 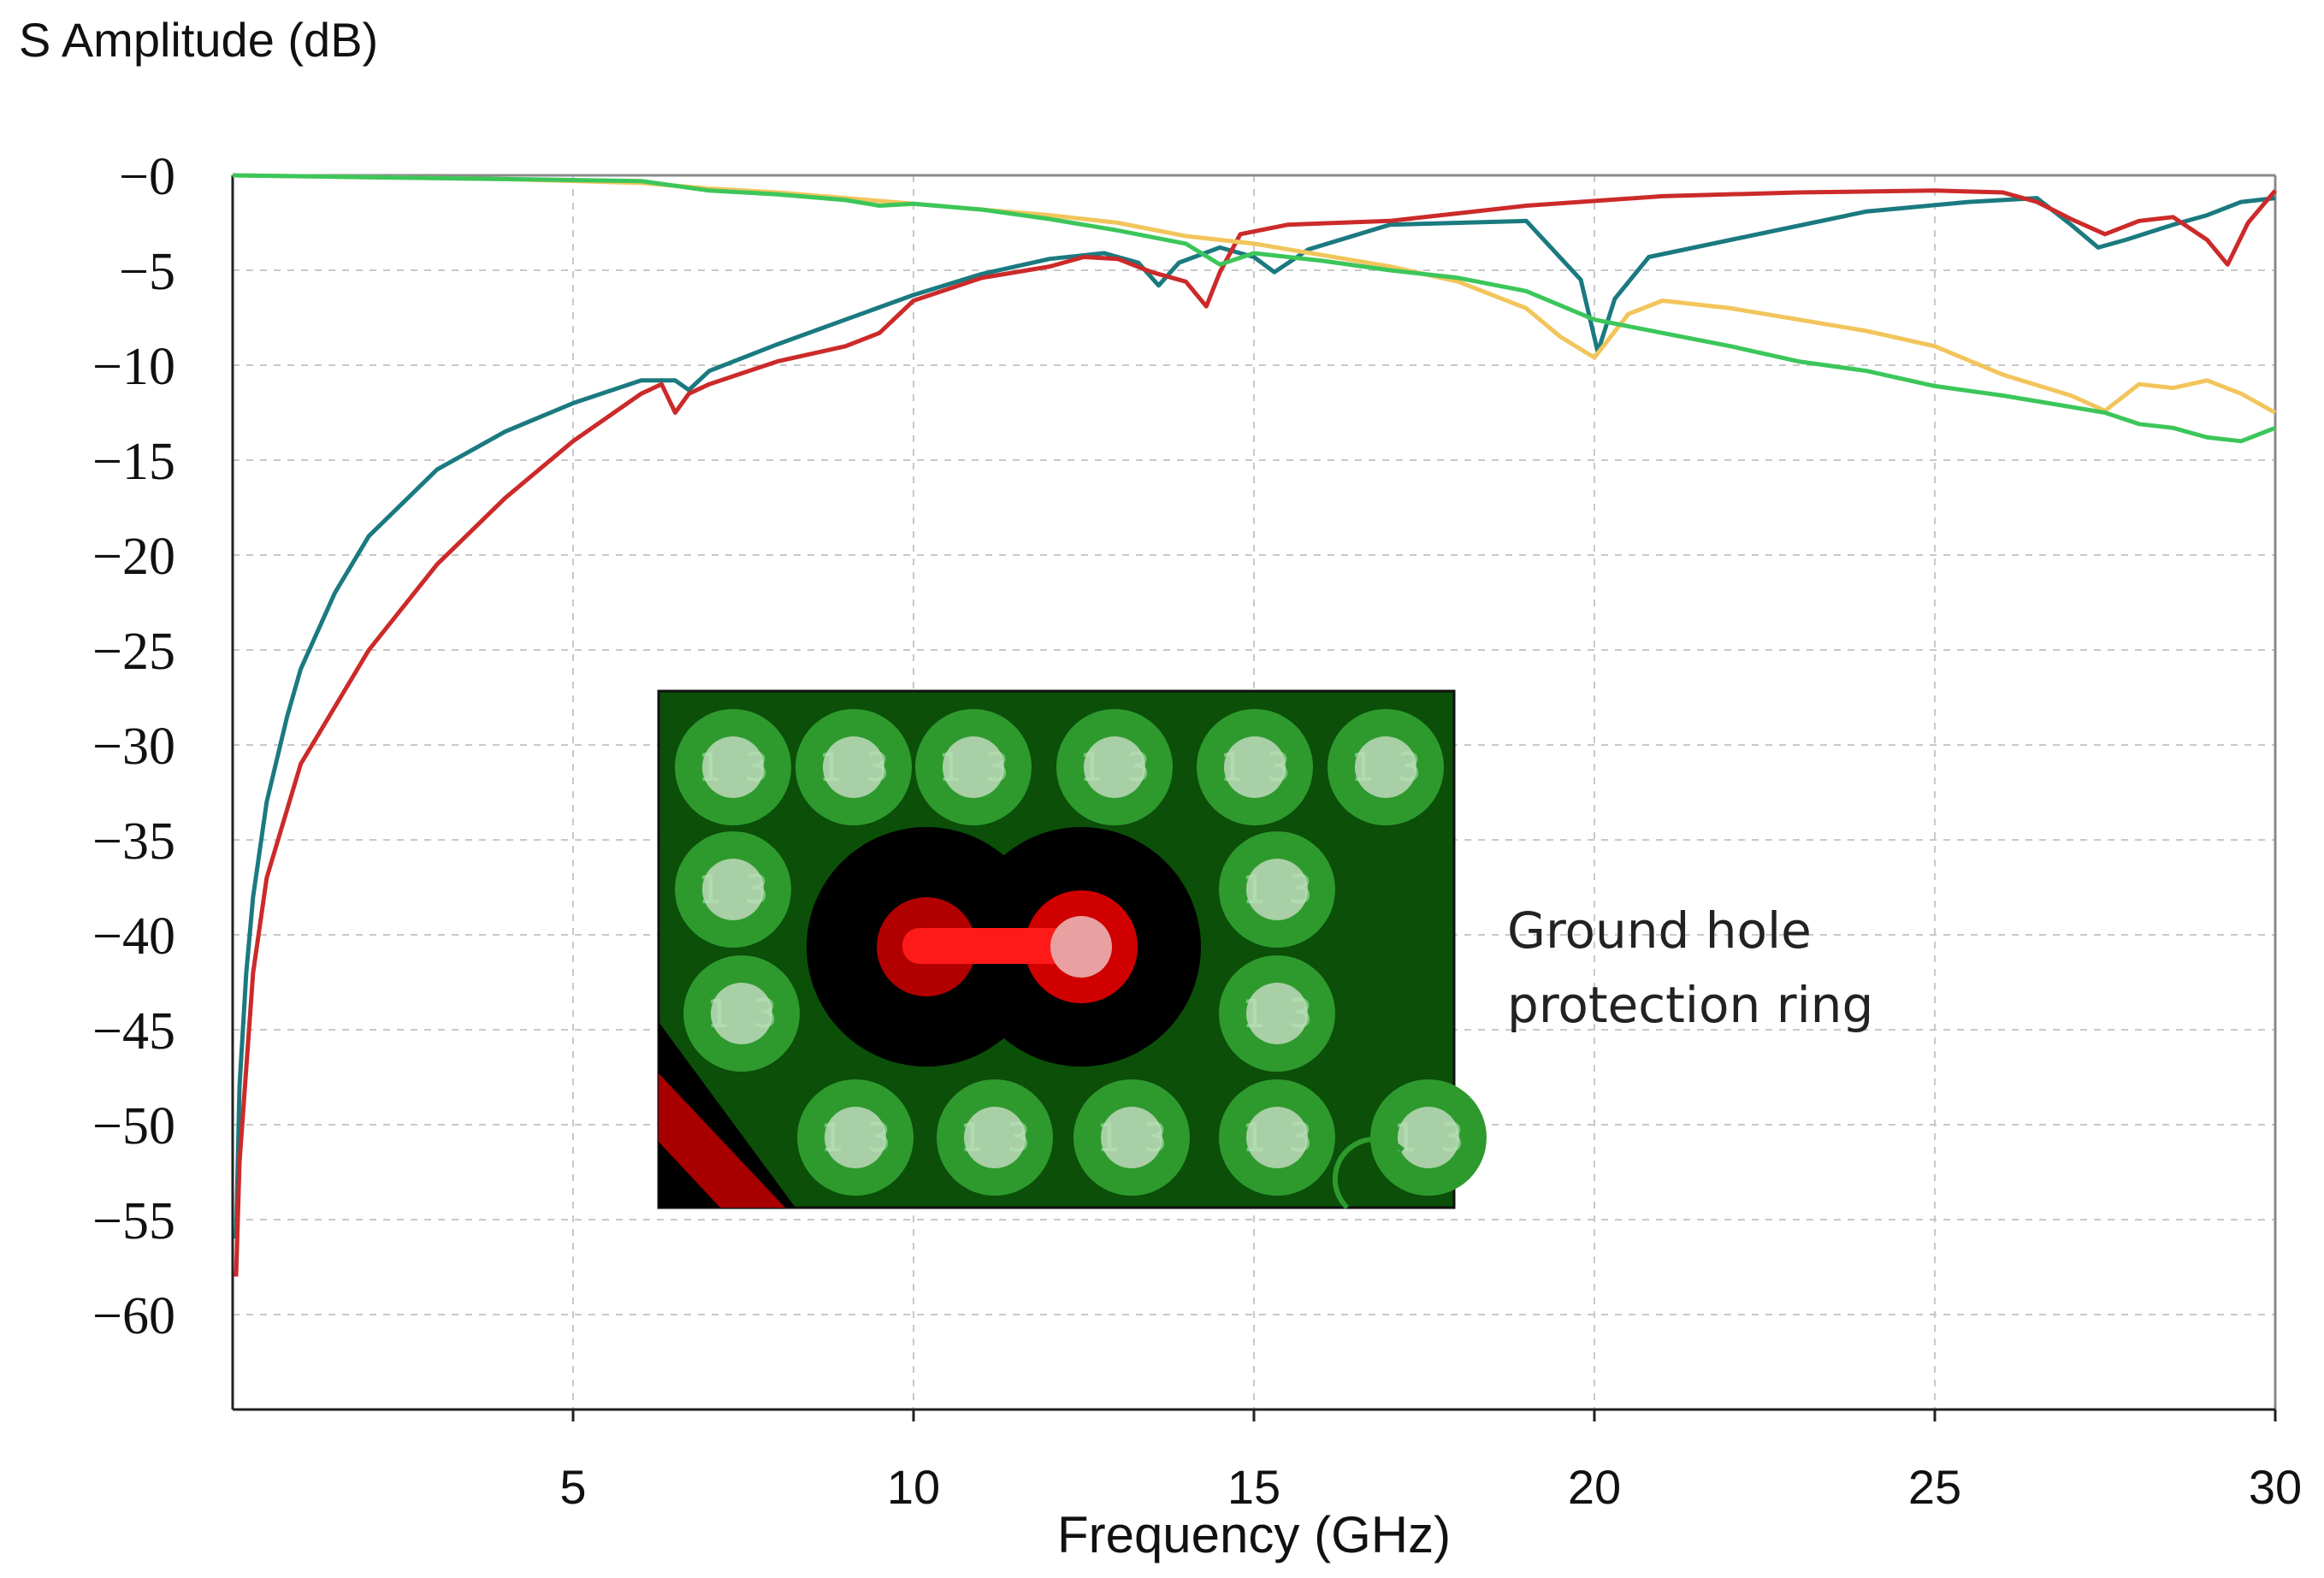 I want to click on y-tick-label: −20, so click(x=133, y=557).